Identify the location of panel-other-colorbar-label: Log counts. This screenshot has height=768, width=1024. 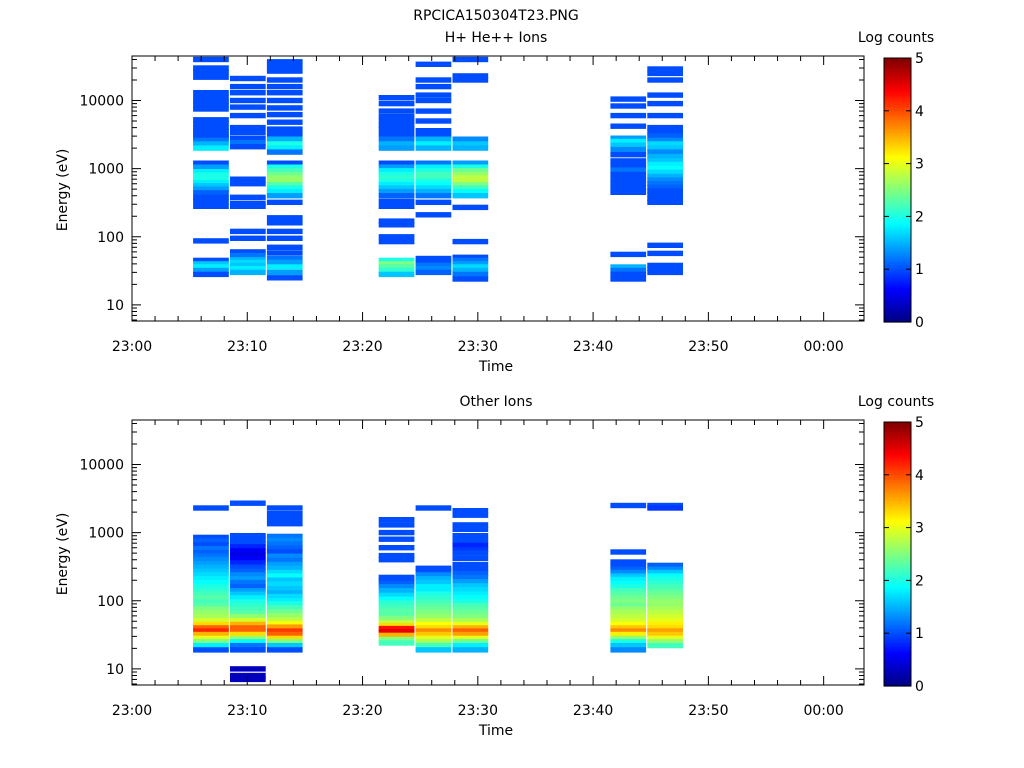
(896, 402).